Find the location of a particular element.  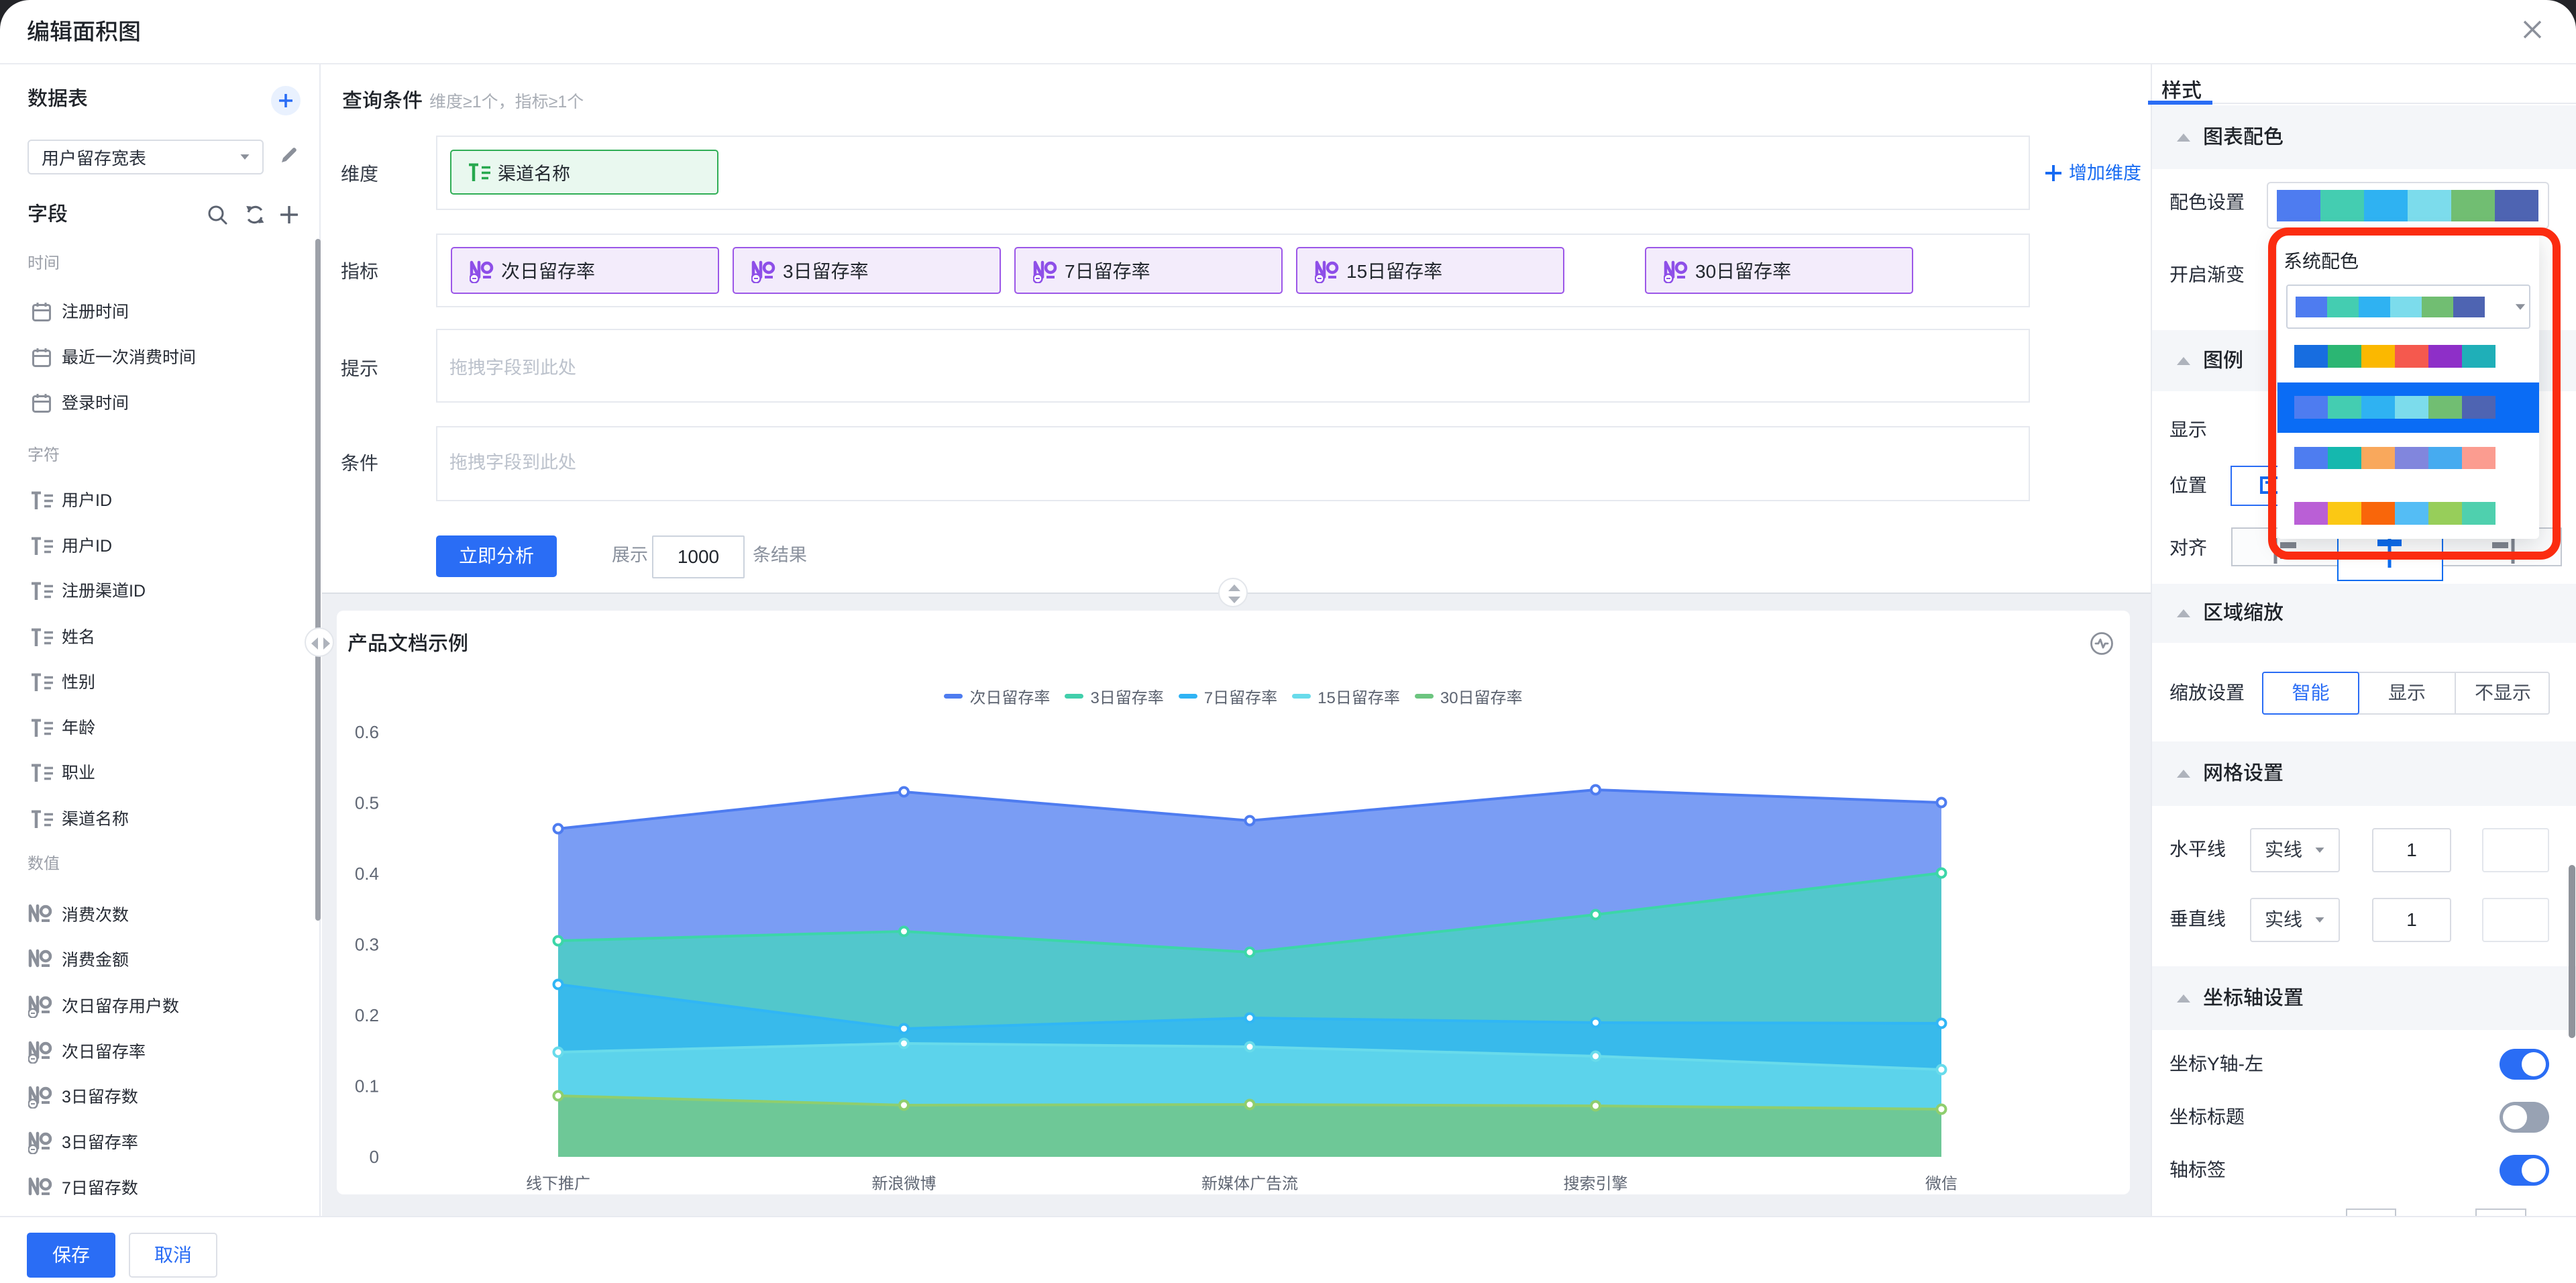

svg-text: 搜索引擎 is located at coordinates (1596, 1184).